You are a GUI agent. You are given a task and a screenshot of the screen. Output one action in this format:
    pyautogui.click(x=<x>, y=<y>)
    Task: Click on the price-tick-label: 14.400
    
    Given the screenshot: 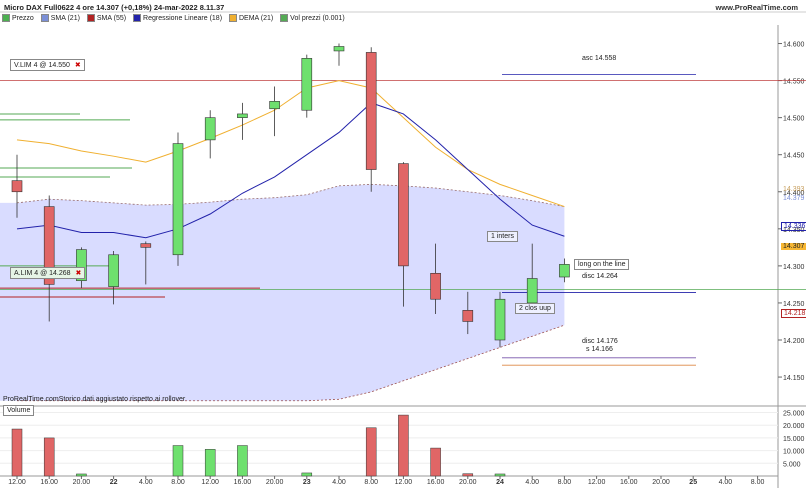 What is the action you would take?
    pyautogui.click(x=794, y=193)
    